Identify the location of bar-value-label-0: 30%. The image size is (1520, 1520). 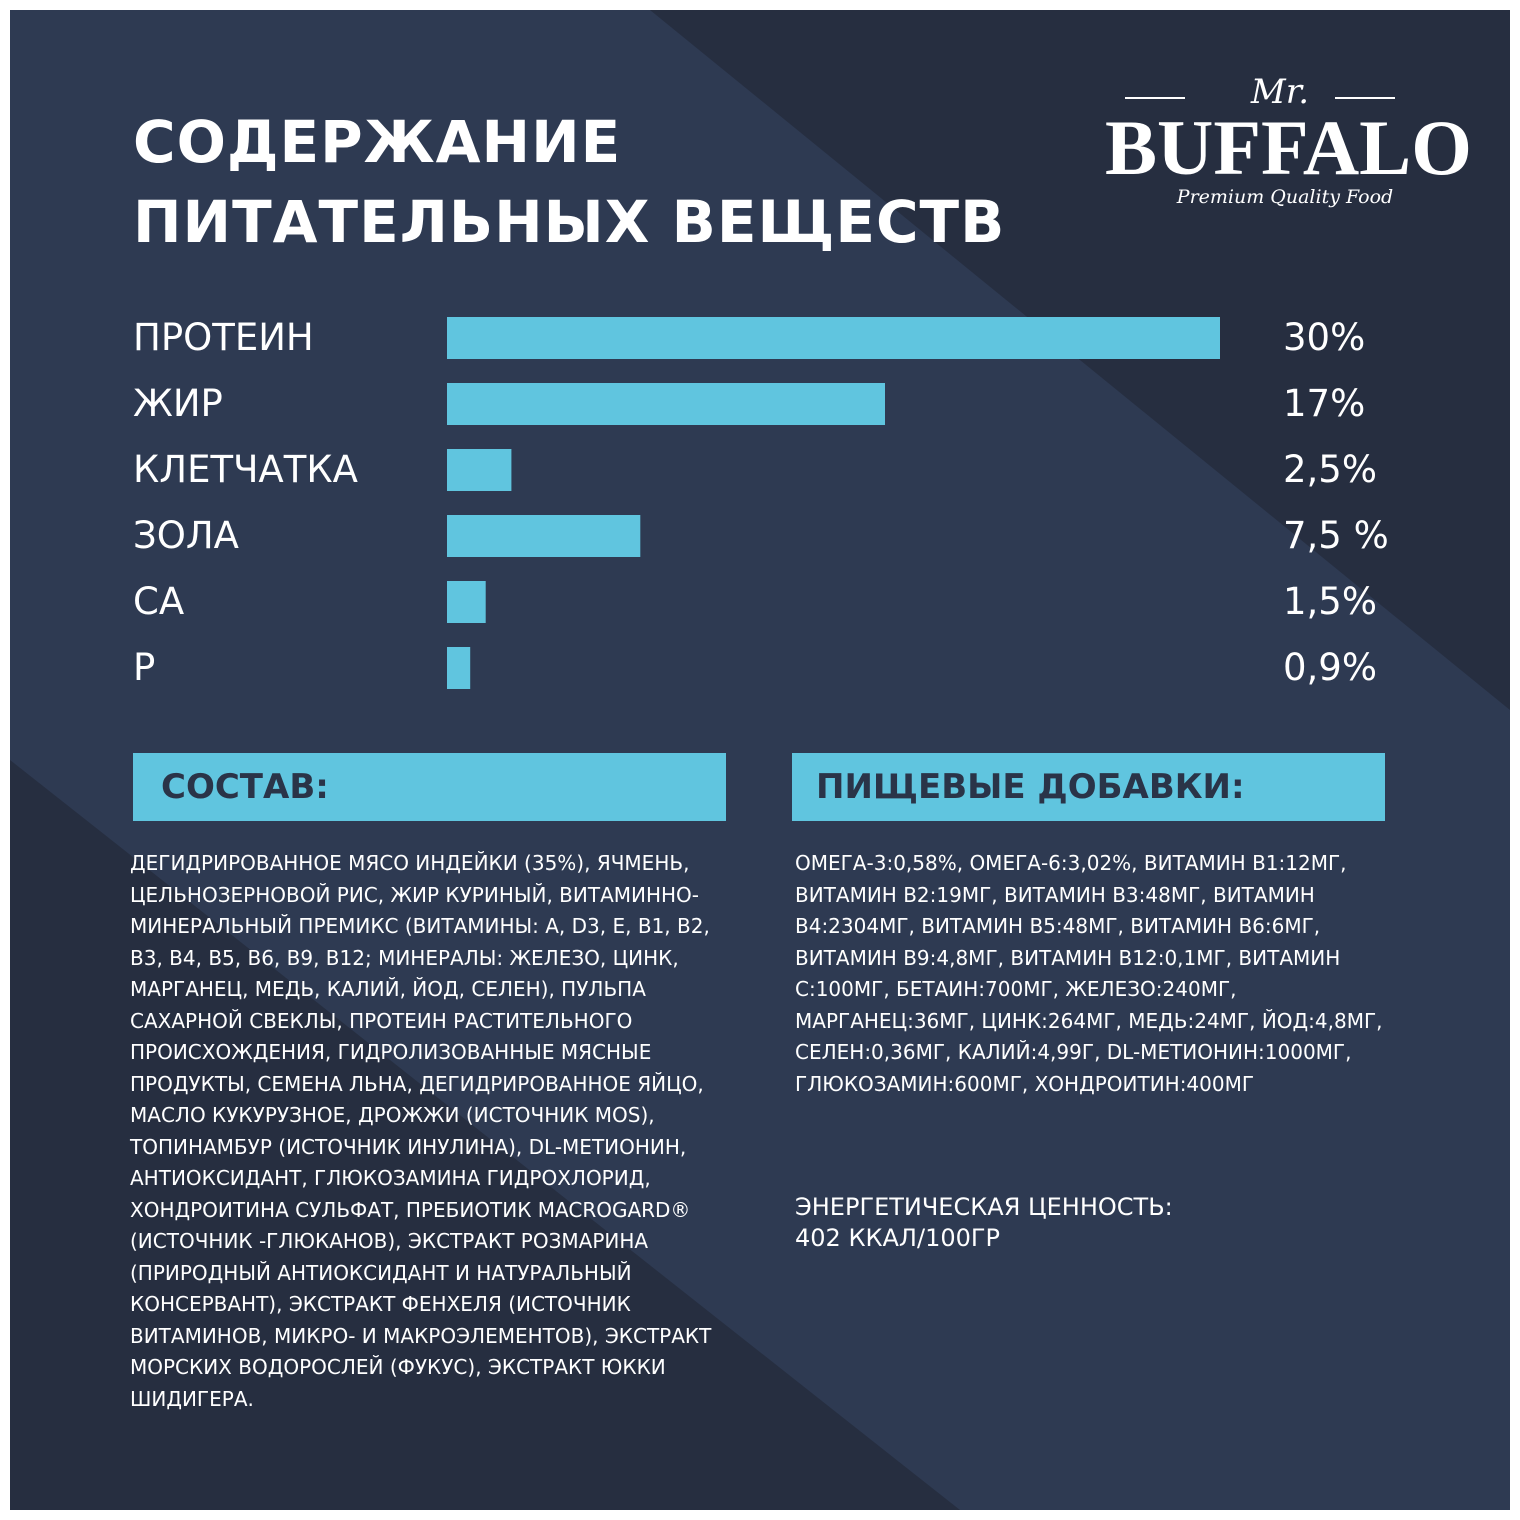
(1324, 337).